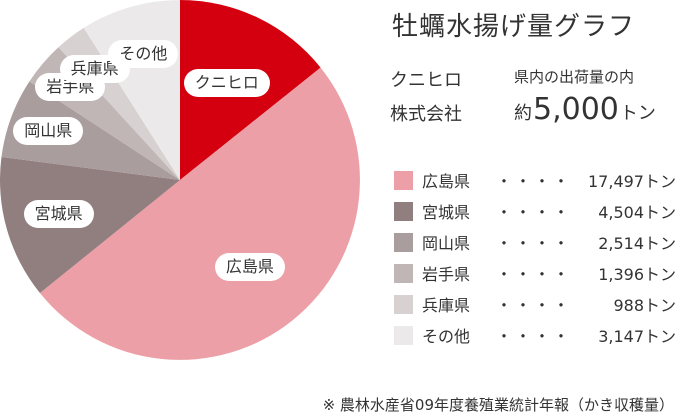 The width and height of the screenshot is (680, 420). What do you see at coordinates (637, 336) in the screenshot?
I see `legend-value: 3,147トン` at bounding box center [637, 336].